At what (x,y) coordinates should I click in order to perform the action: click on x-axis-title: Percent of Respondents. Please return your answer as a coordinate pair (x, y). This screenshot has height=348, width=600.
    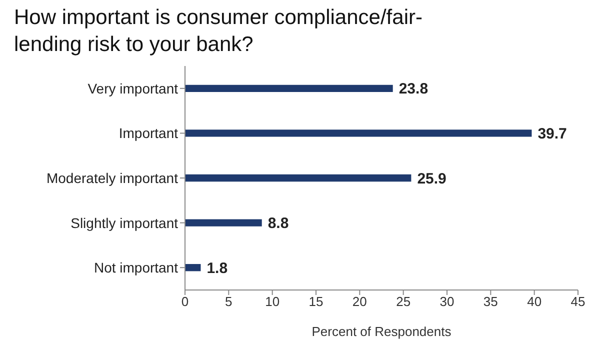
    Looking at the image, I should click on (382, 331).